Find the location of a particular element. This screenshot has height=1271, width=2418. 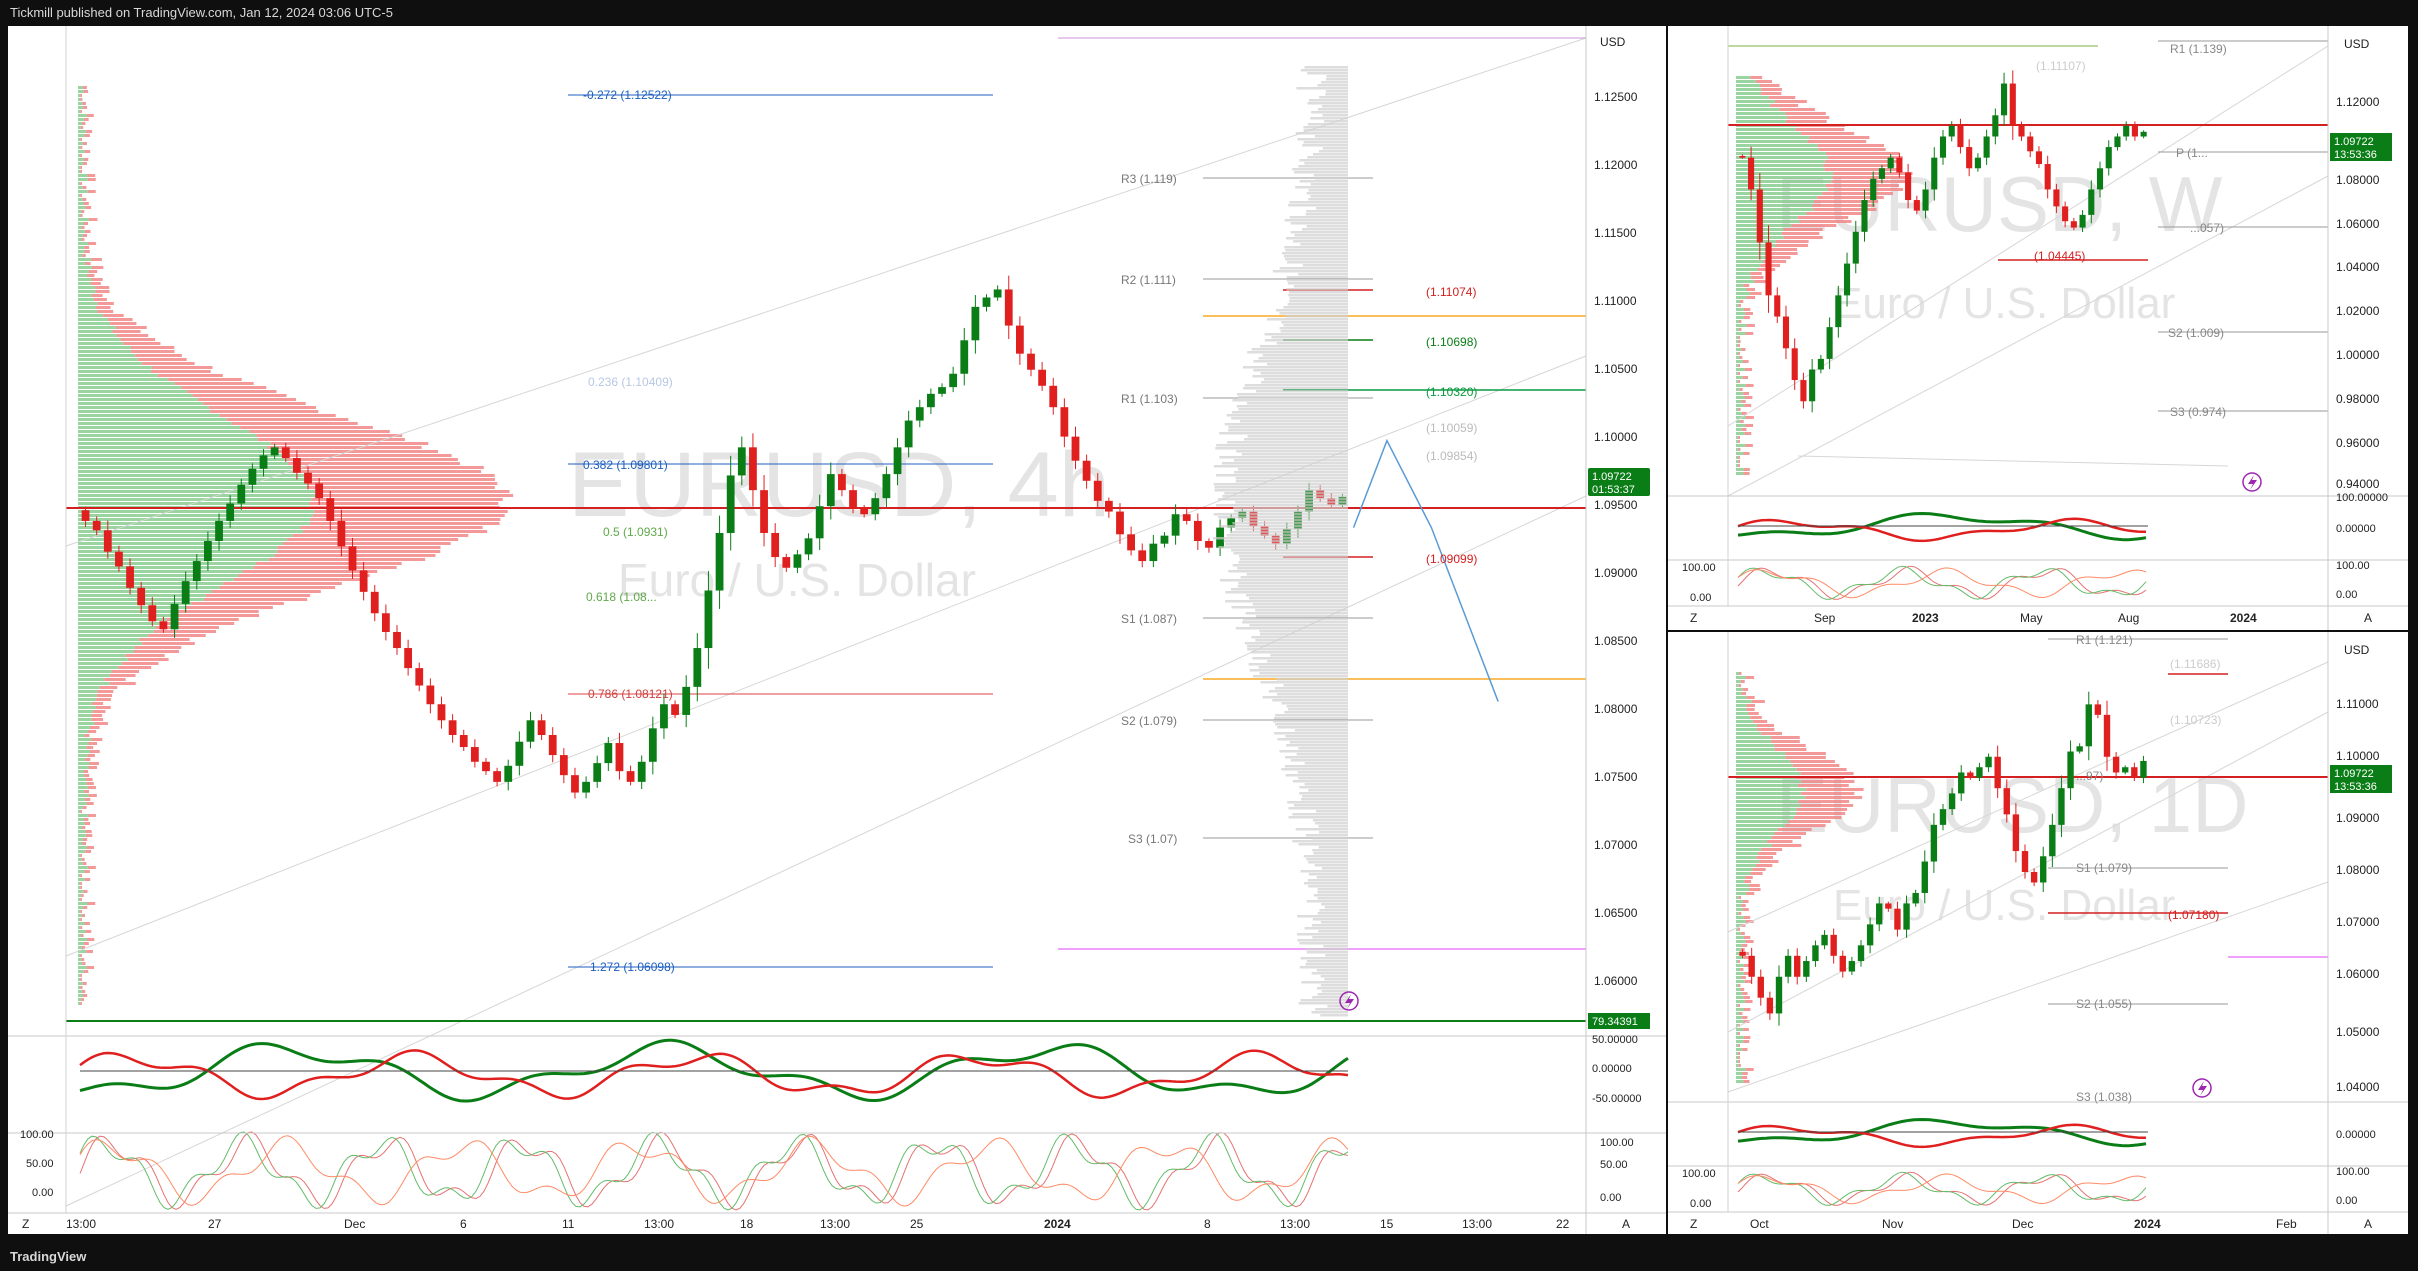

x-tick: 13:00 is located at coordinates (1295, 1224).